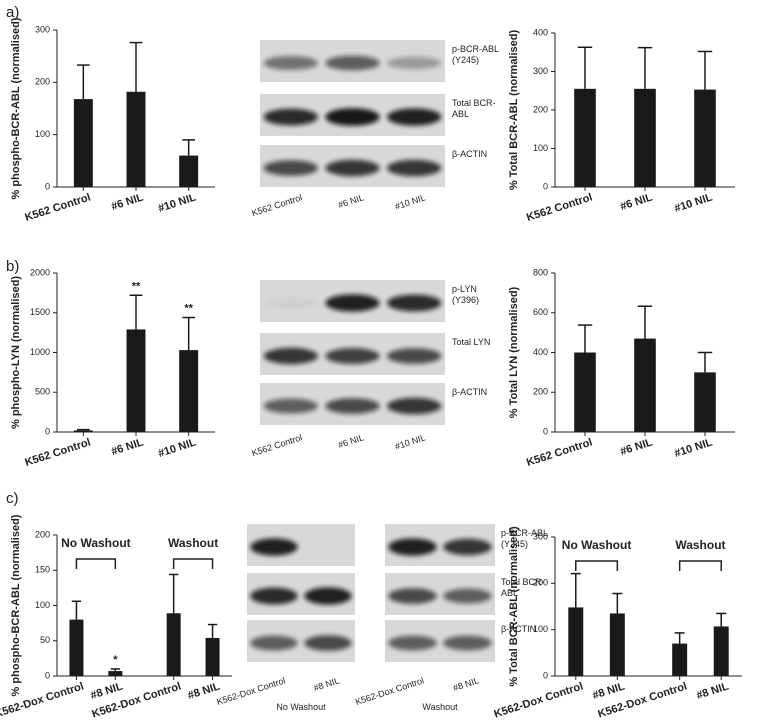  What do you see at coordinates (539, 700) in the screenshot?
I see `x-tick-label: K562-Dox Control` at bounding box center [539, 700].